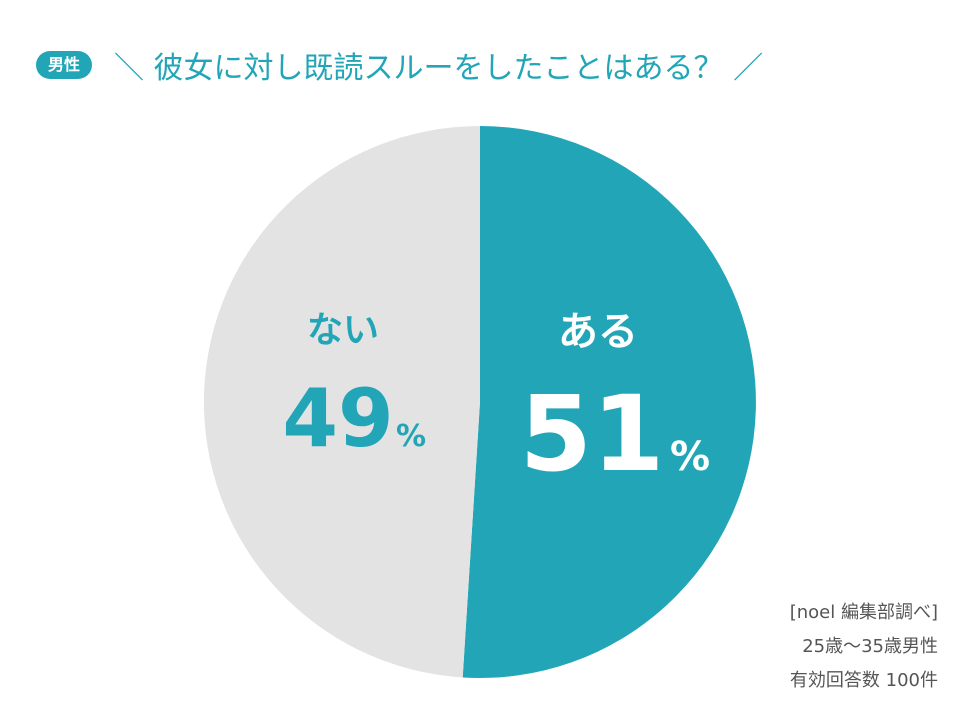 The width and height of the screenshot is (960, 720). Describe the element at coordinates (64, 65) in the screenshot. I see `gender-badge: 男性` at that location.